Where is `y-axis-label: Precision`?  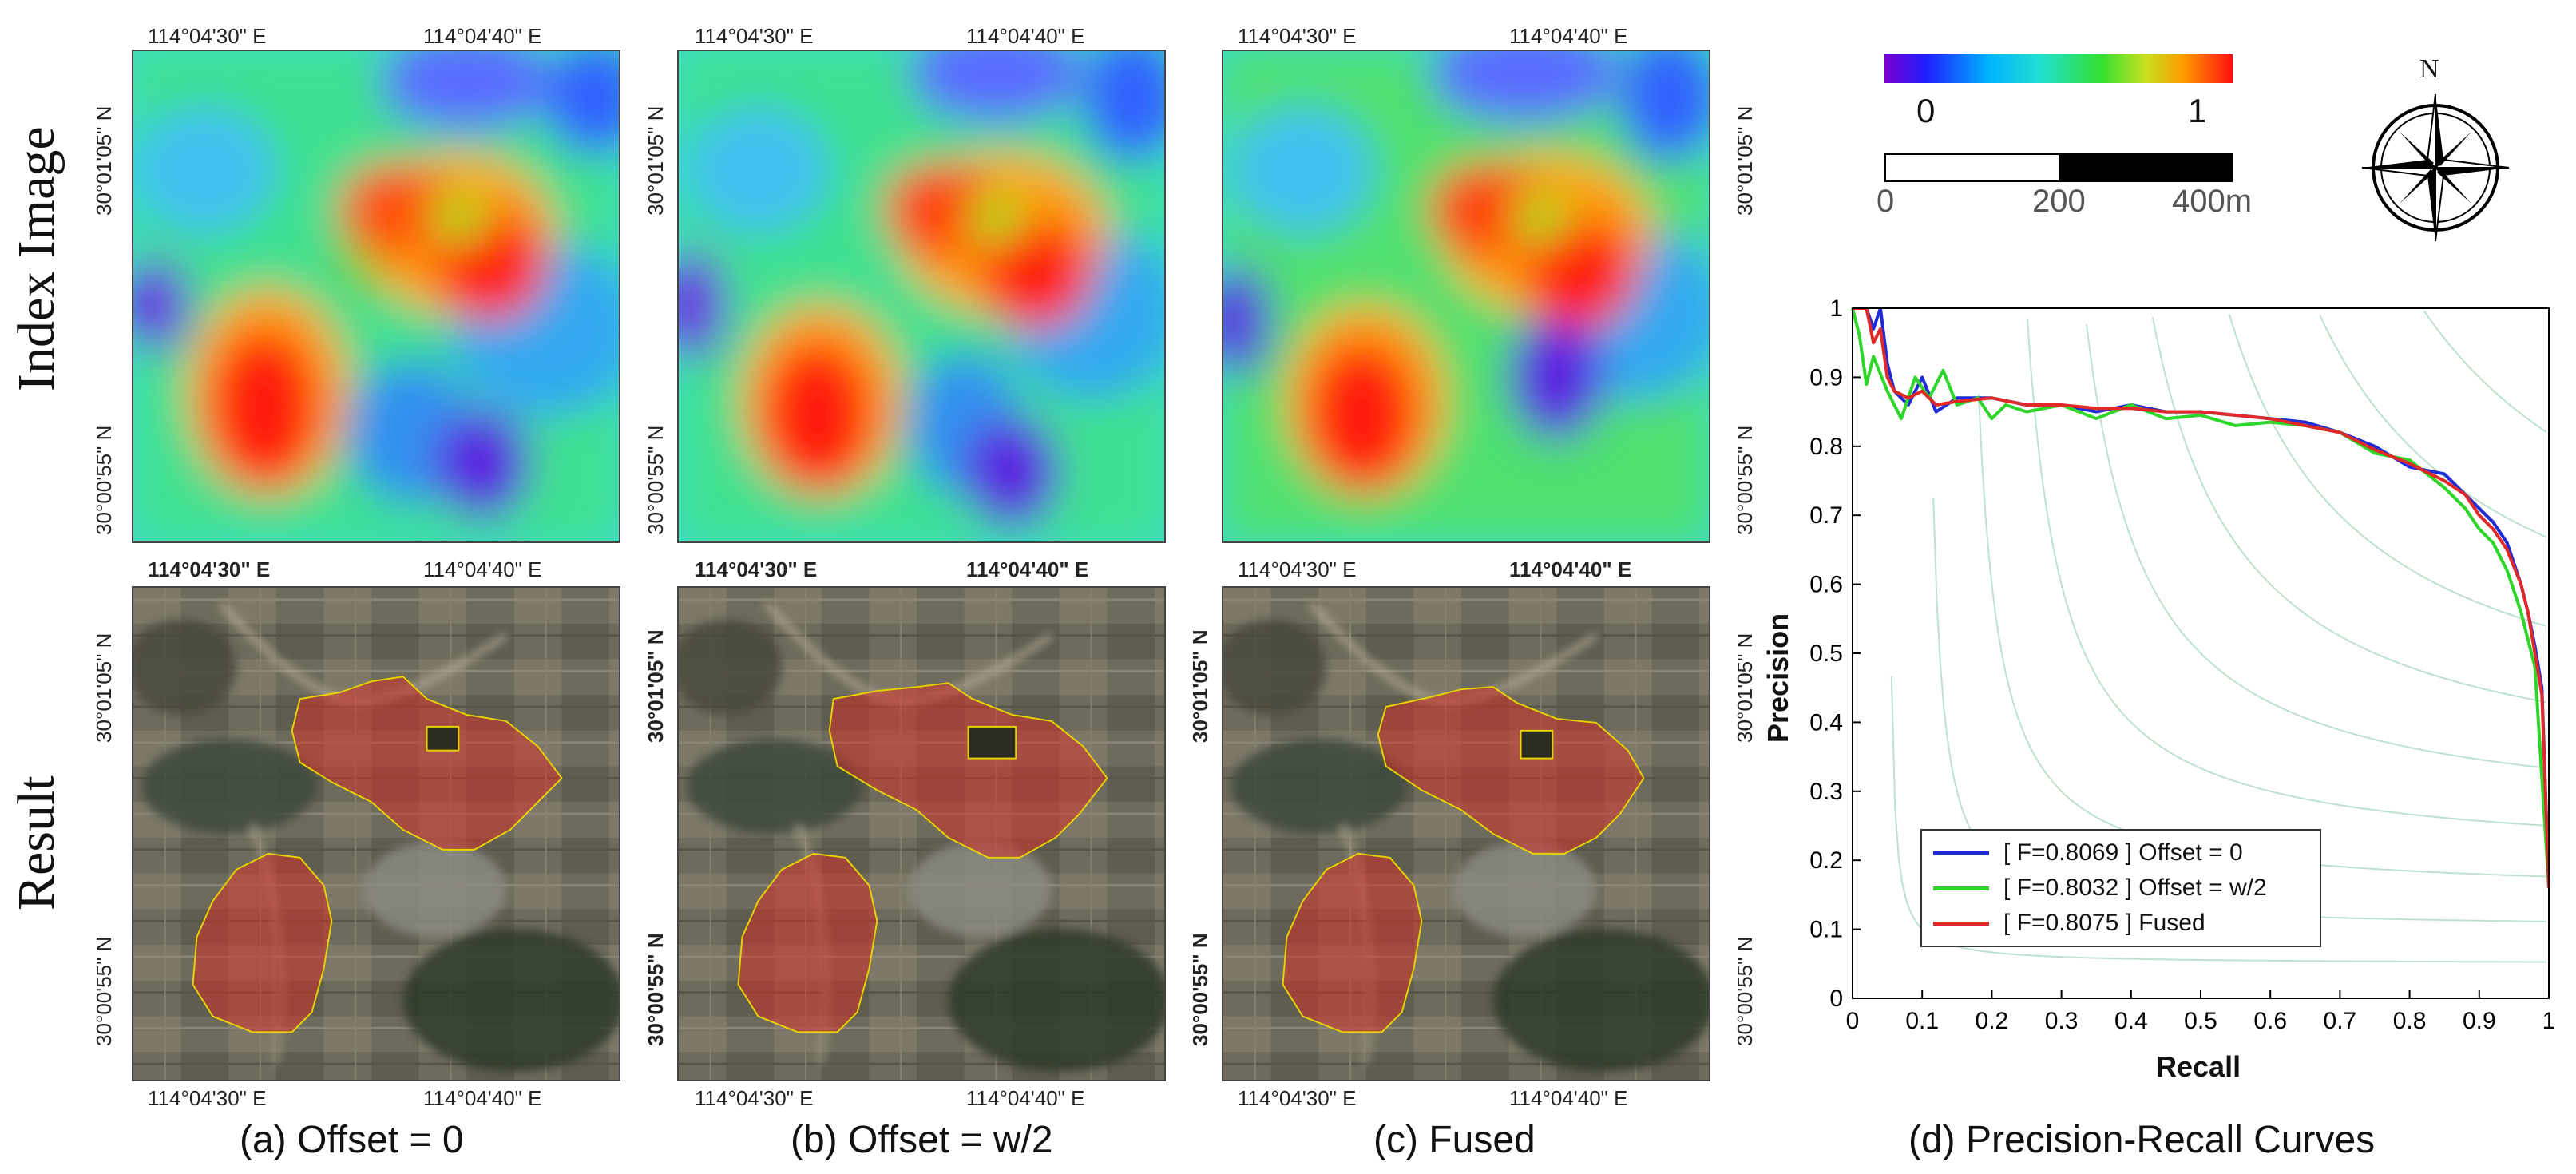
y-axis-label: Precision is located at coordinates (1778, 678).